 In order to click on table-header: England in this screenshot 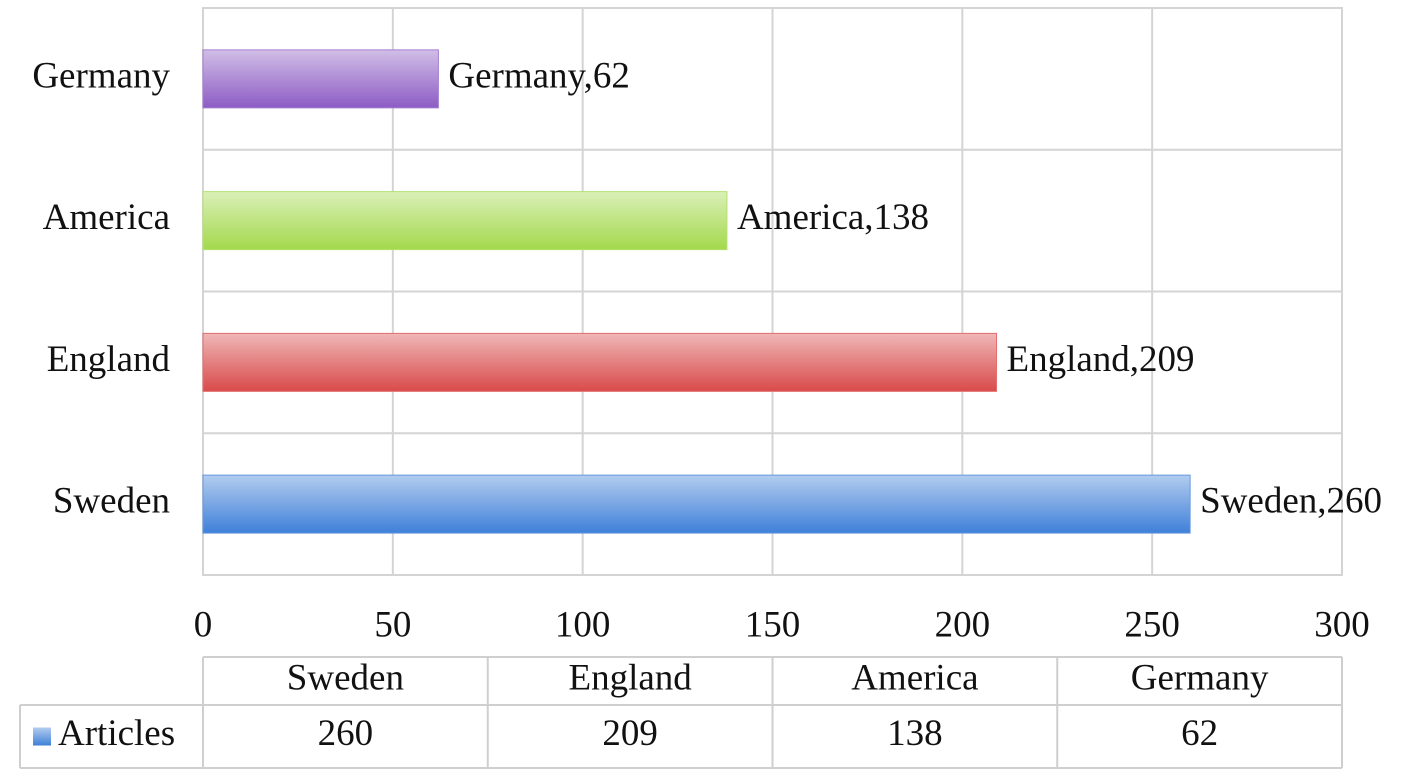, I will do `click(630, 677)`.